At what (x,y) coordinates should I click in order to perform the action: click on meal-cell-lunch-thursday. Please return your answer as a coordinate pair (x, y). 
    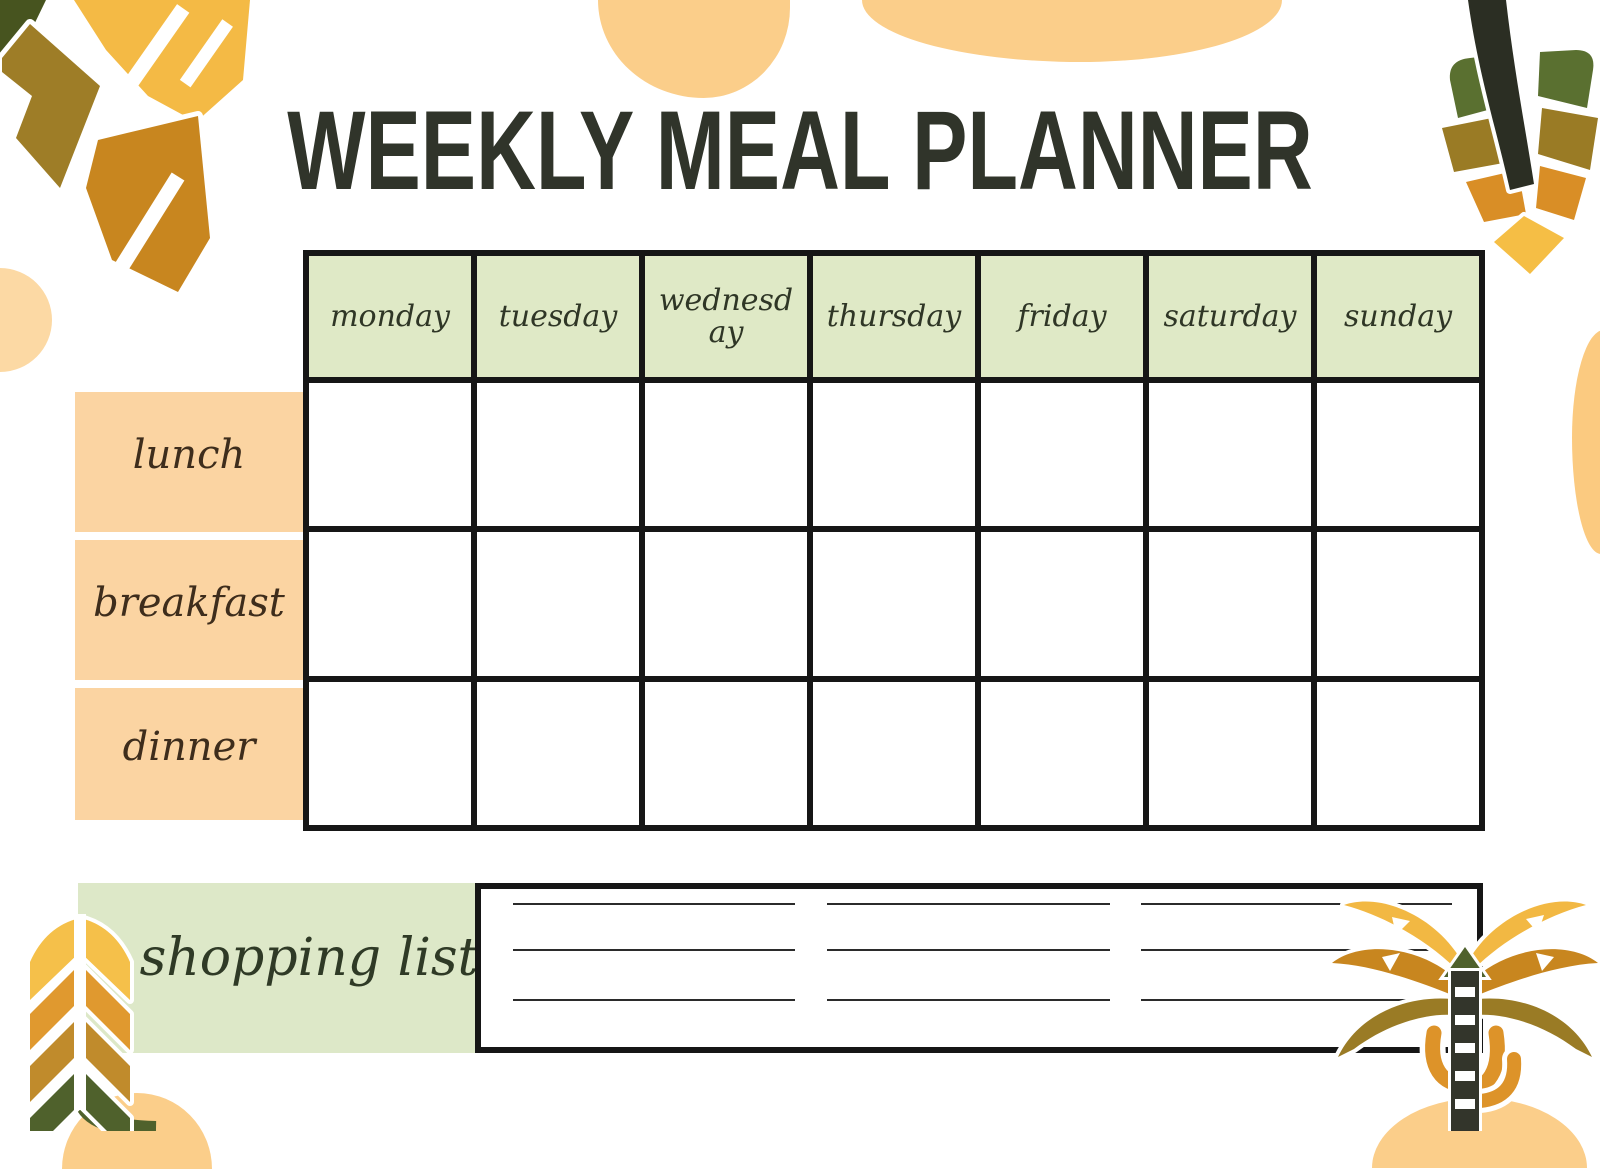
    Looking at the image, I should click on (894, 455).